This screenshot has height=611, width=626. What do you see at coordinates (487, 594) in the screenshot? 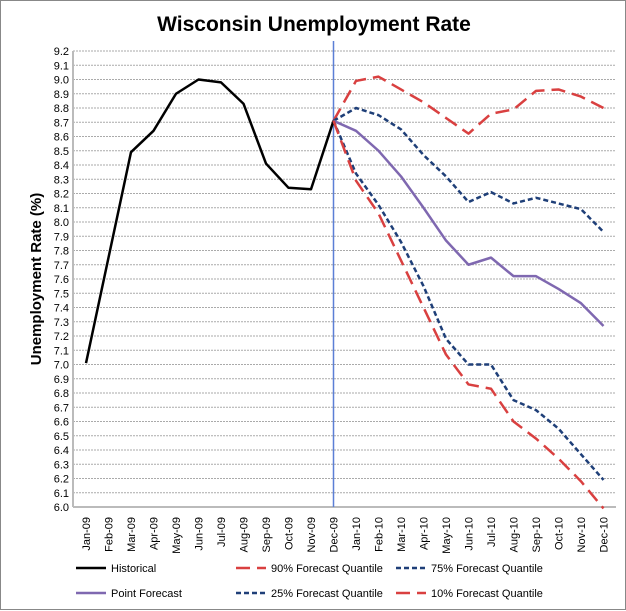
I see `legend-label: 10% Forecast Quantile` at bounding box center [487, 594].